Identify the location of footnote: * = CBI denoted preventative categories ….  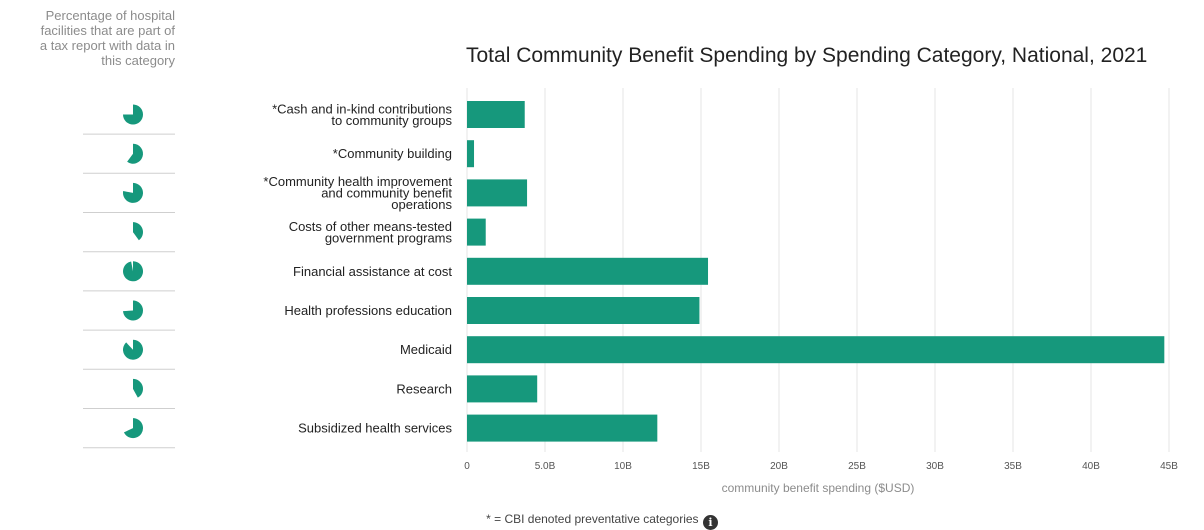
(602, 521).